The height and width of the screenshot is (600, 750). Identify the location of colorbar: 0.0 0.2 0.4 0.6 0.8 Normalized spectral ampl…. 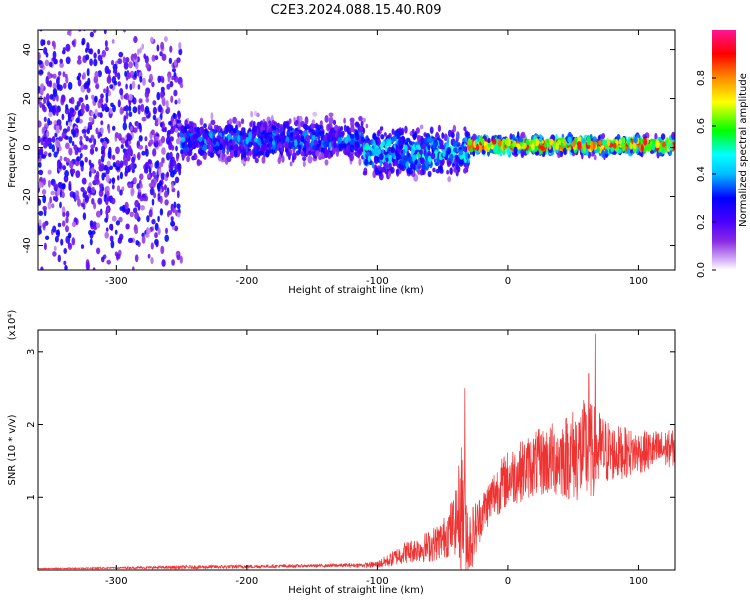
(722, 154).